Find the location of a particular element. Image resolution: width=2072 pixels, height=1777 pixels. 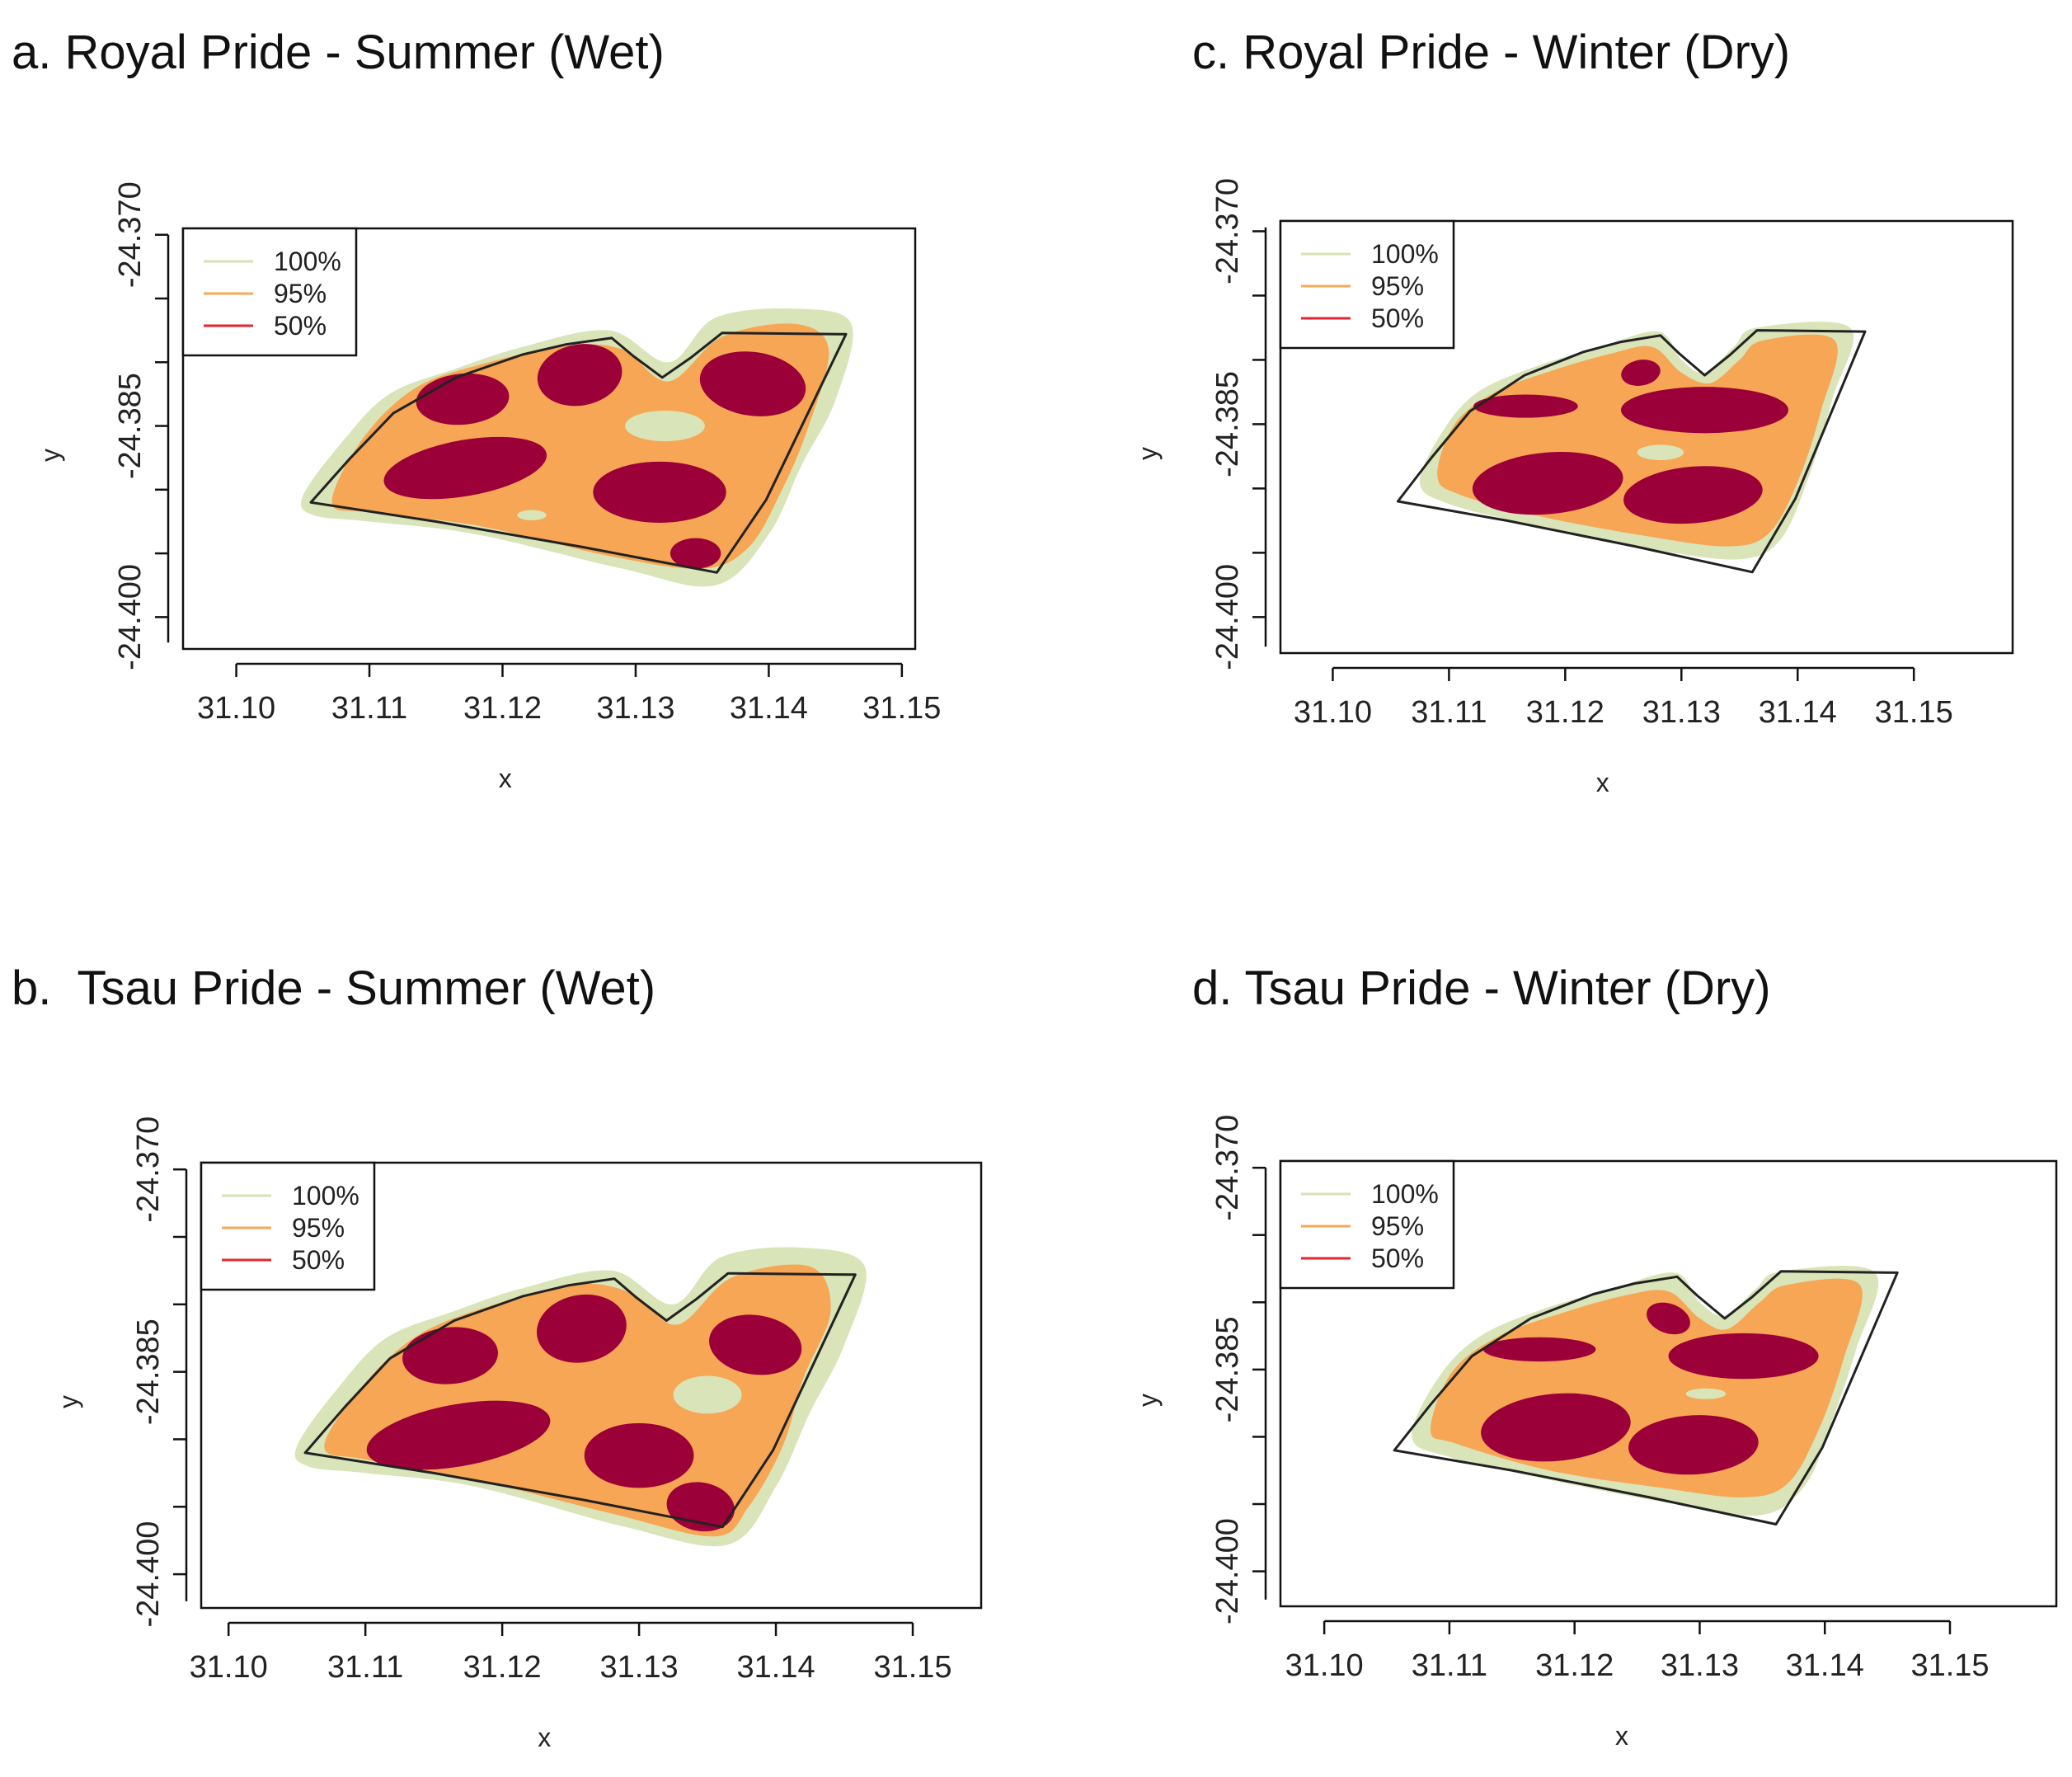

panel-title: a. Royal Pride - Summer (Wet) is located at coordinates (338, 53).